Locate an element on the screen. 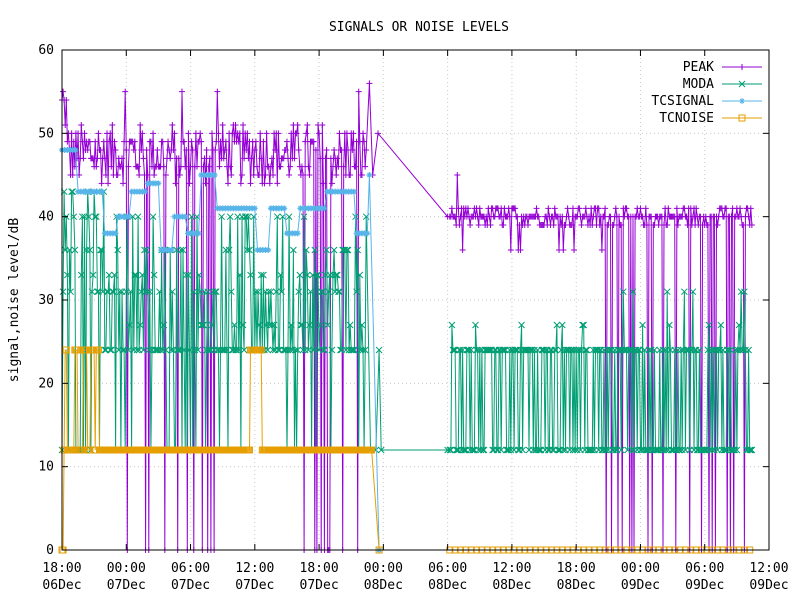  x-tick-label: 07Dec is located at coordinates (126, 585).